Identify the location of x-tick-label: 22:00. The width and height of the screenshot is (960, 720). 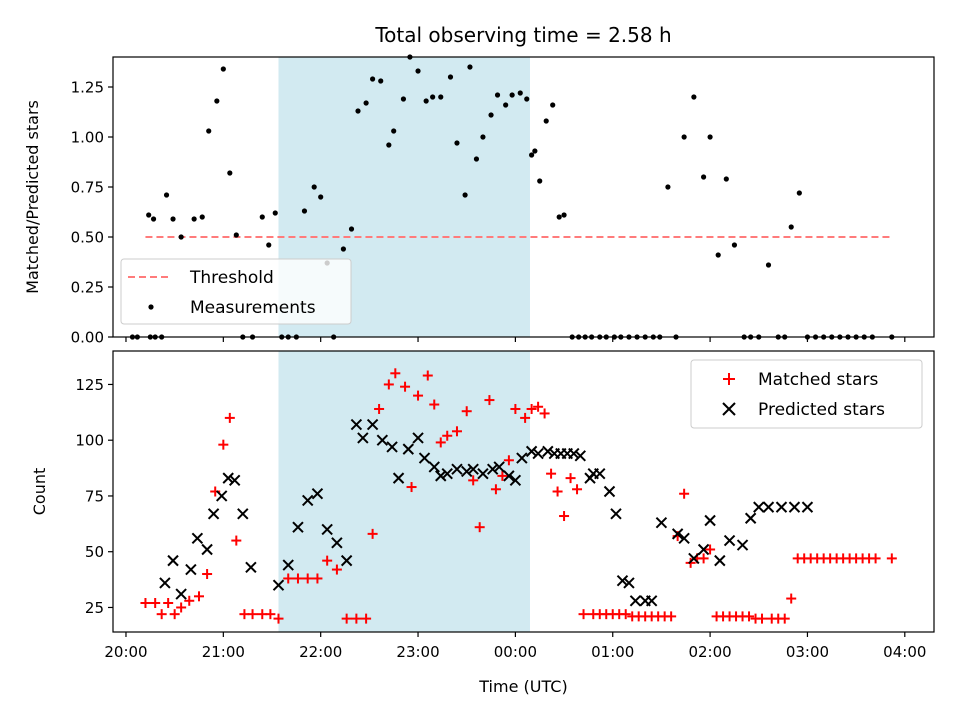
(320, 652).